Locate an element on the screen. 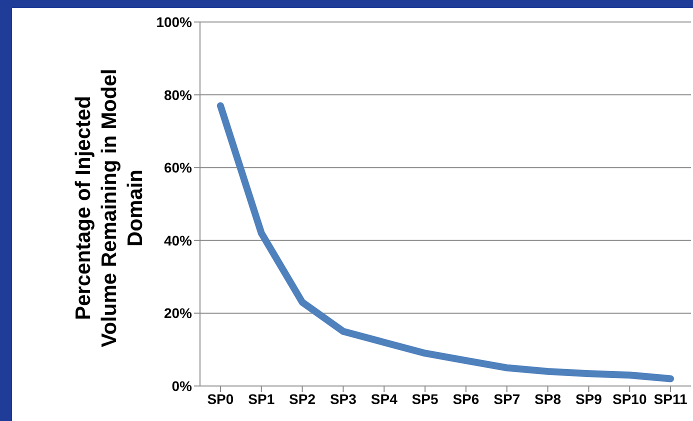  y-tick-label: 0% is located at coordinates (182, 386).